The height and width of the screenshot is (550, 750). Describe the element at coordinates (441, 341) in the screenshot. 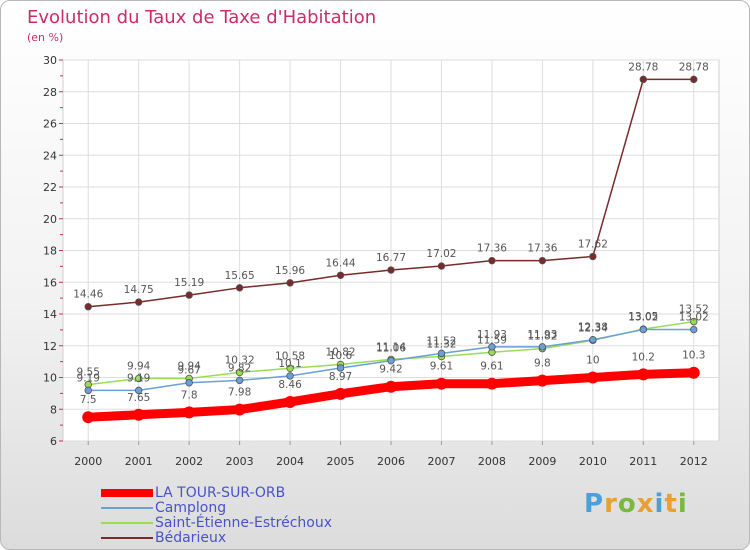

I see `data-label: 11.52` at that location.